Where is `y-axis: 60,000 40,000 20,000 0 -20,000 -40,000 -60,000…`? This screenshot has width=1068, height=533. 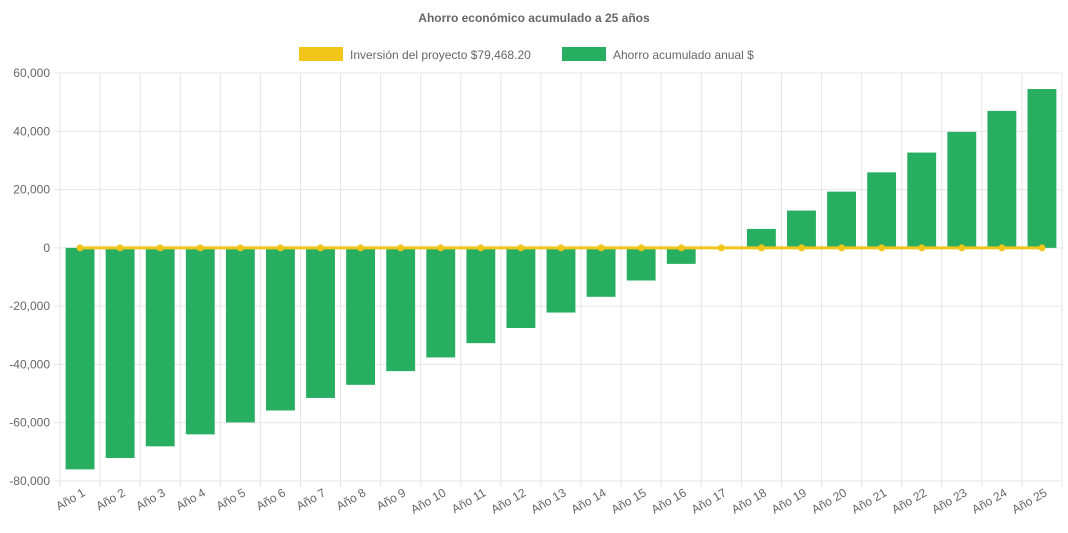 y-axis: 60,000 40,000 20,000 0 -20,000 -40,000 -60,000… is located at coordinates (29, 277).